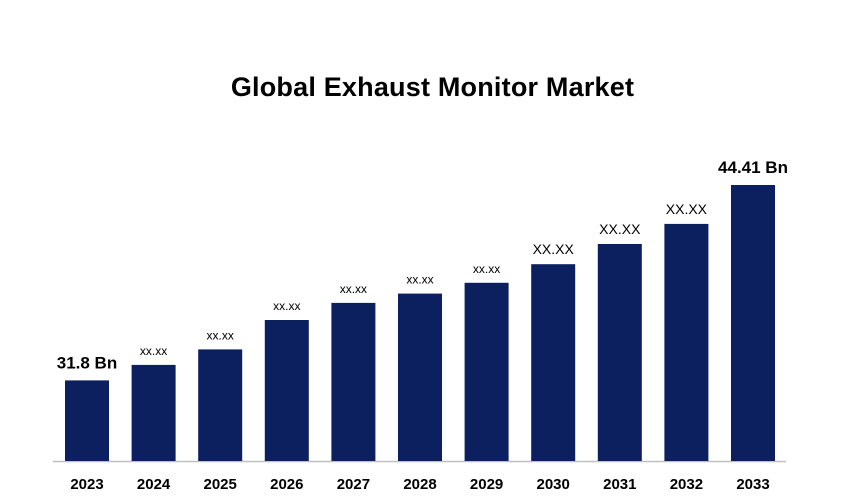 Image resolution: width=865 pixels, height=502 pixels. I want to click on bar-2023, so click(87, 420).